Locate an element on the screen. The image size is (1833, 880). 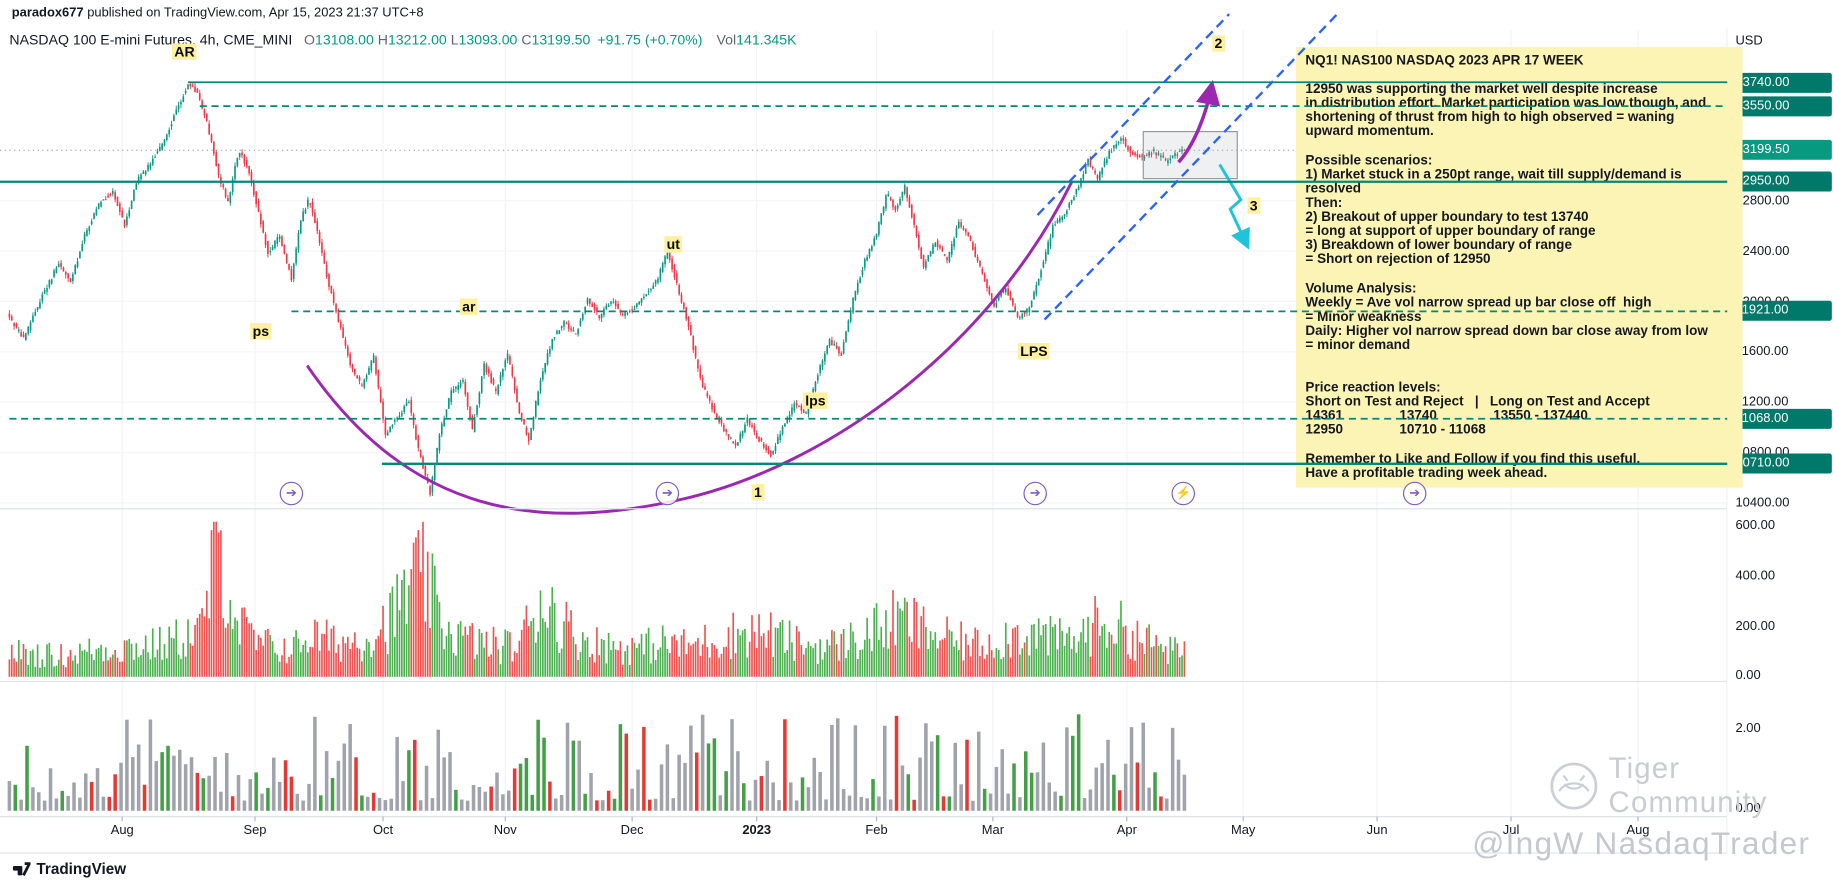
volume-bars is located at coordinates (597, 599).